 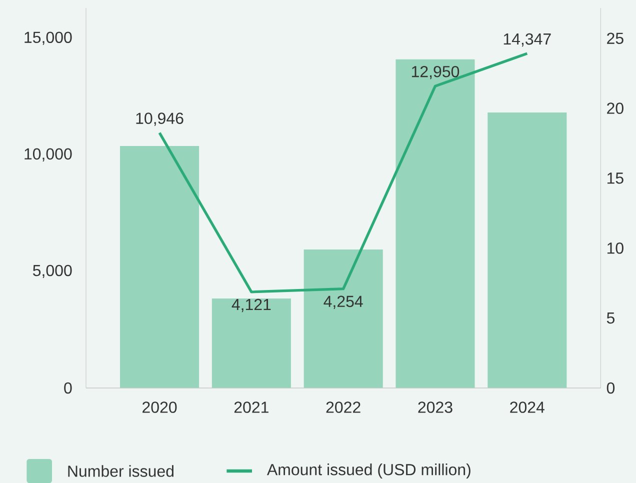 I want to click on x-tick-label: 2022, so click(x=343, y=407).